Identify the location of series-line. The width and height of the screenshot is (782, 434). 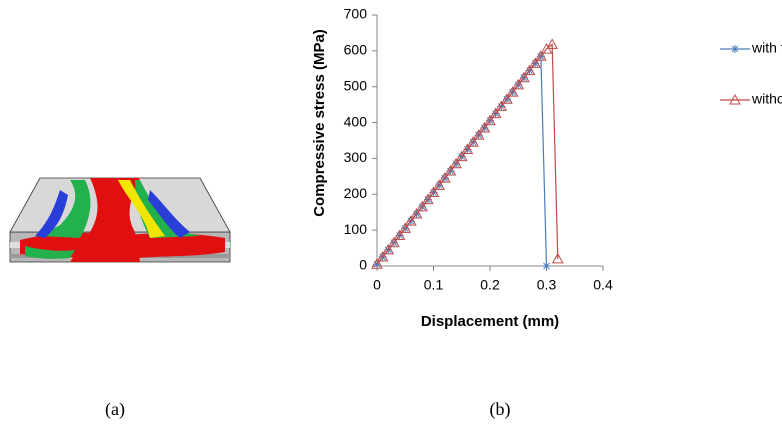
(467, 154).